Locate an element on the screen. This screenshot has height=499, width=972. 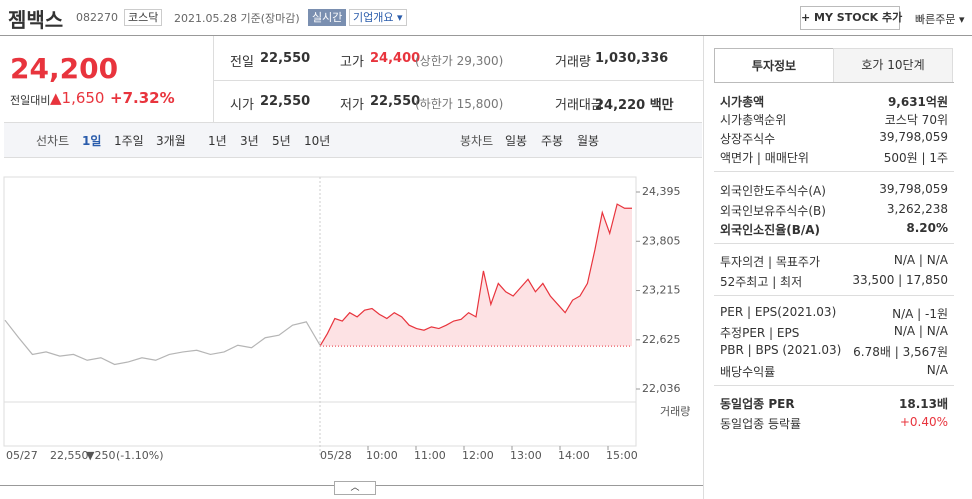
stock-name: 젬백스 is located at coordinates (36, 20).